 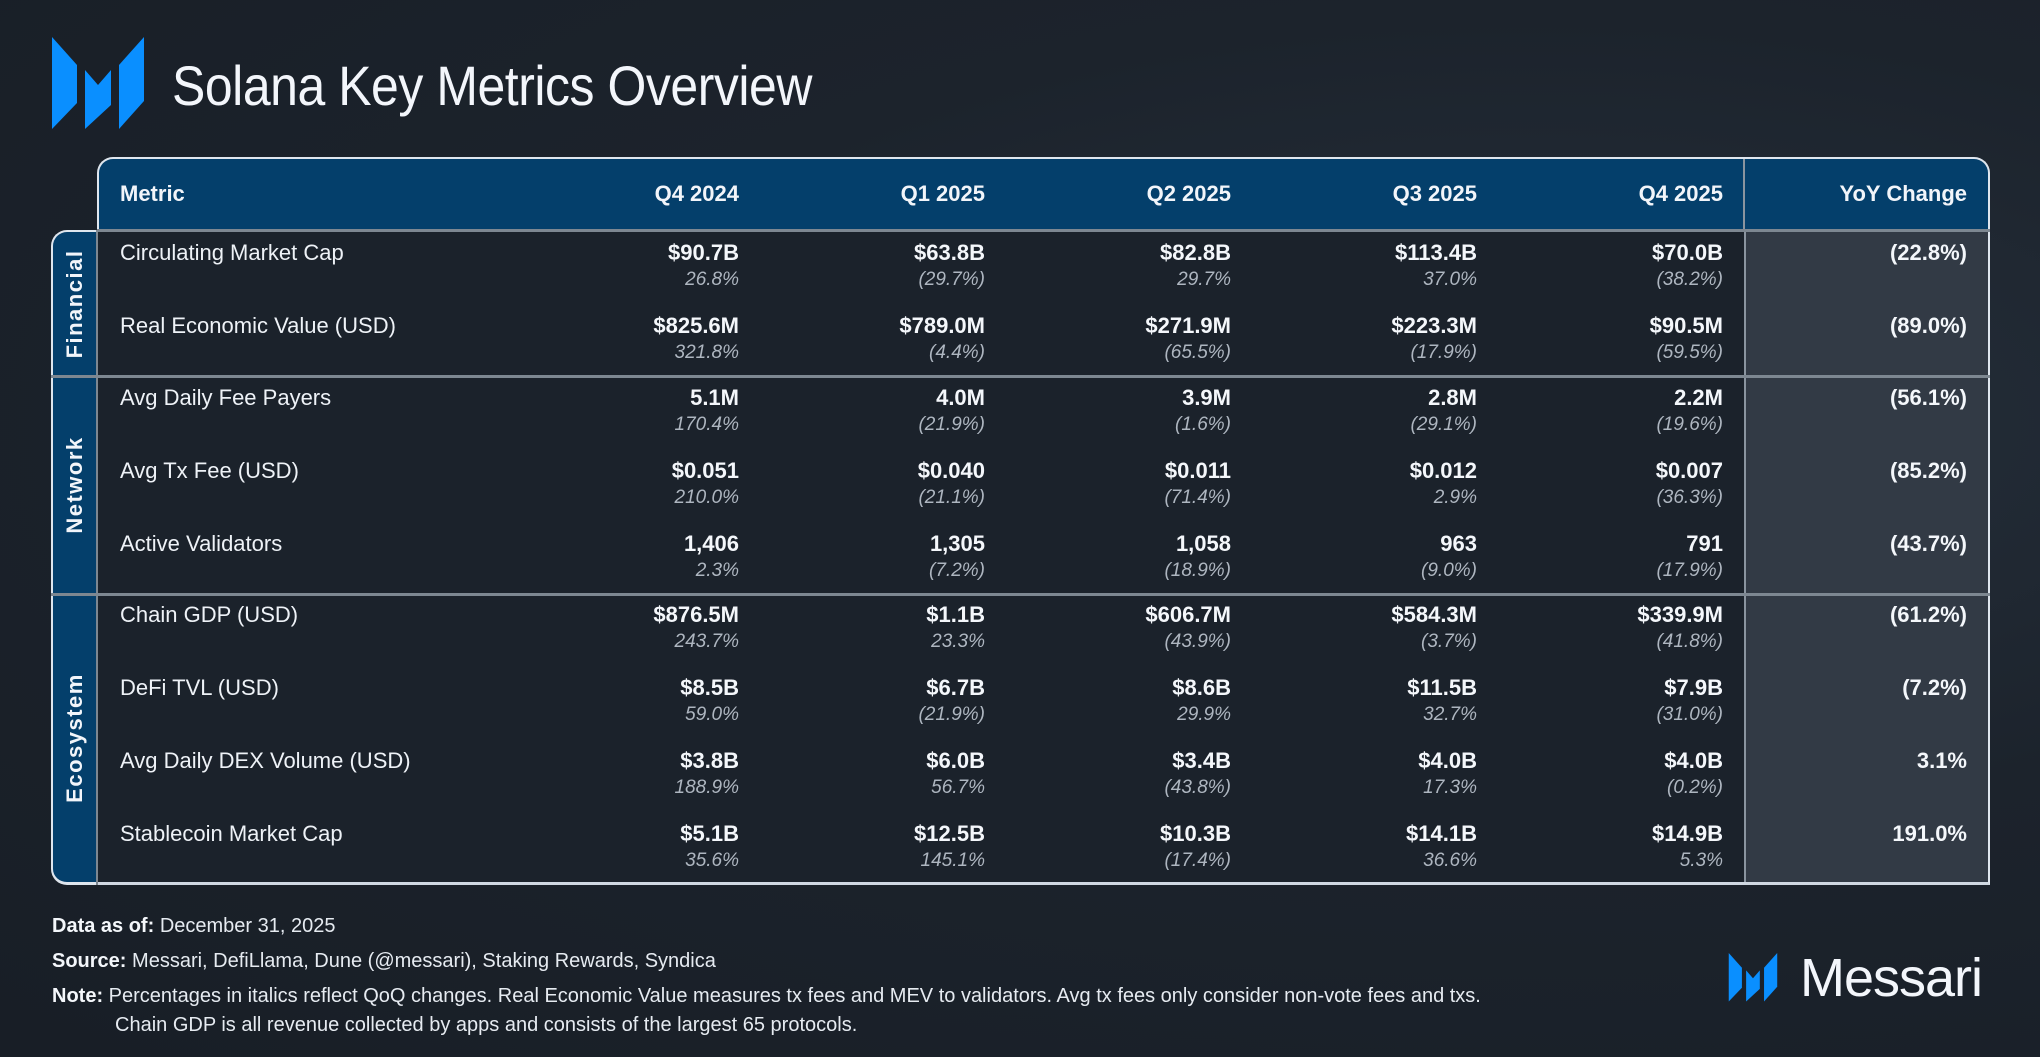 What do you see at coordinates (209, 470) in the screenshot?
I see `metric-label: Avg Tx Fee (USD)` at bounding box center [209, 470].